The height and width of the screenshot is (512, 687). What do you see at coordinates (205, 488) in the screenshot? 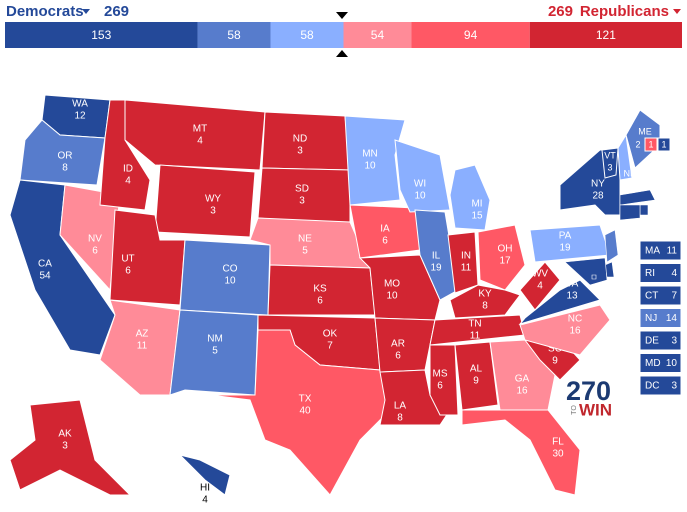
I see `state-abbr: HI` at bounding box center [205, 488].